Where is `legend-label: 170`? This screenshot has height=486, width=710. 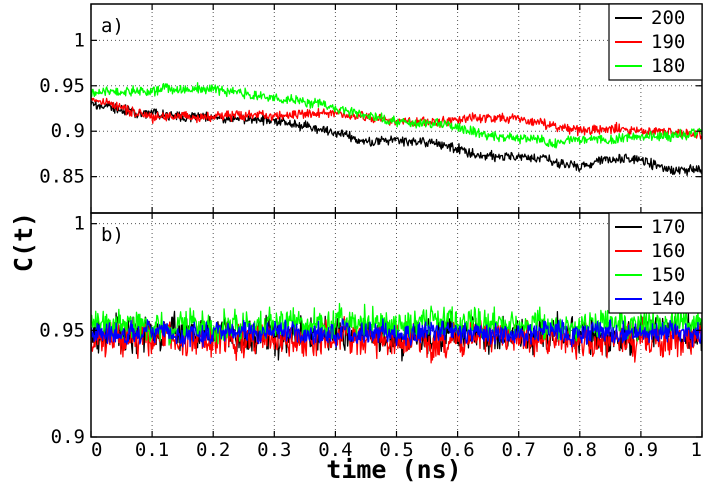 legend-label: 170 is located at coordinates (668, 227).